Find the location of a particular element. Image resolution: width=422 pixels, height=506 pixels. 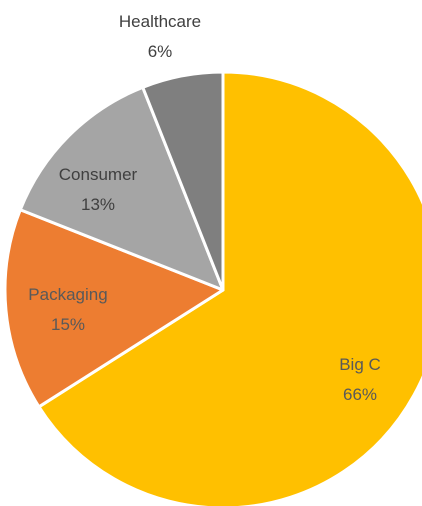

data-label-percent-packaging: 15% is located at coordinates (68, 324).